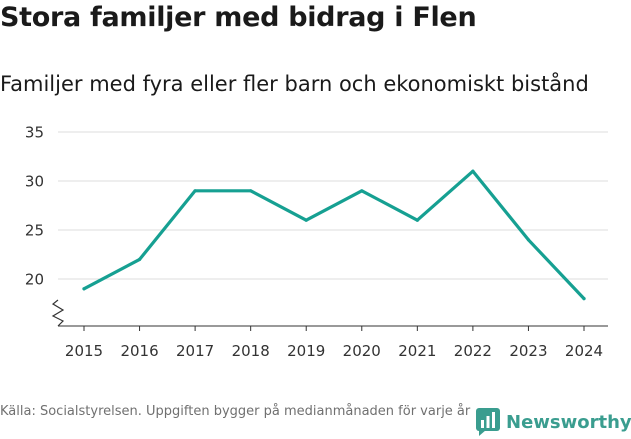  I want to click on y-tick-label: 20, so click(34, 280).